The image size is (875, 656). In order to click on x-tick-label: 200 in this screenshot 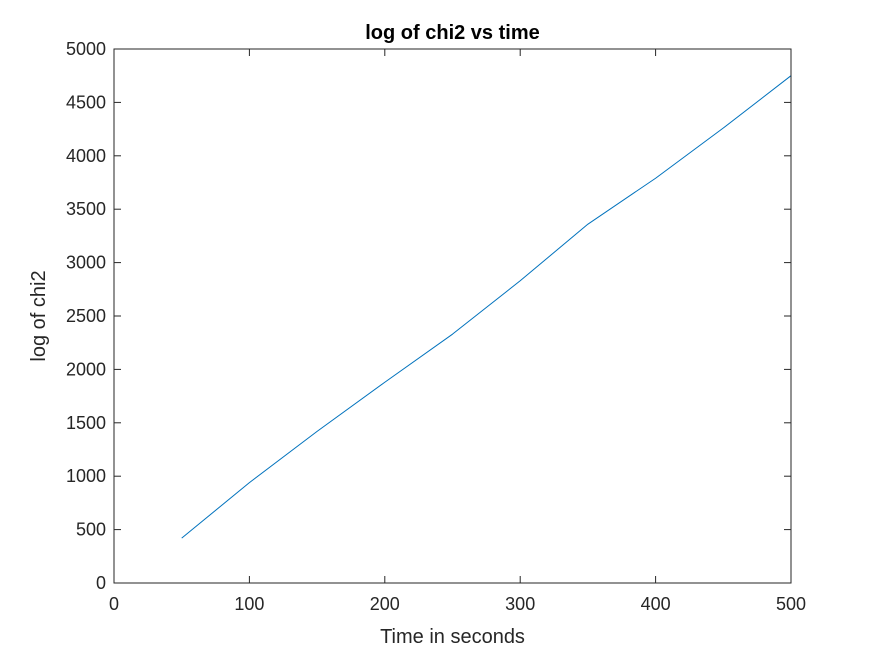, I will do `click(385, 604)`.